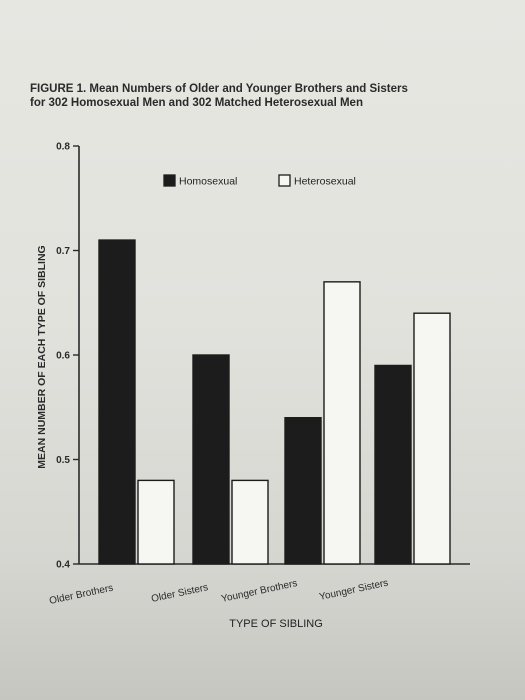  What do you see at coordinates (259, 181) in the screenshot?
I see `chart-legend: Homosexual Heterosexual` at bounding box center [259, 181].